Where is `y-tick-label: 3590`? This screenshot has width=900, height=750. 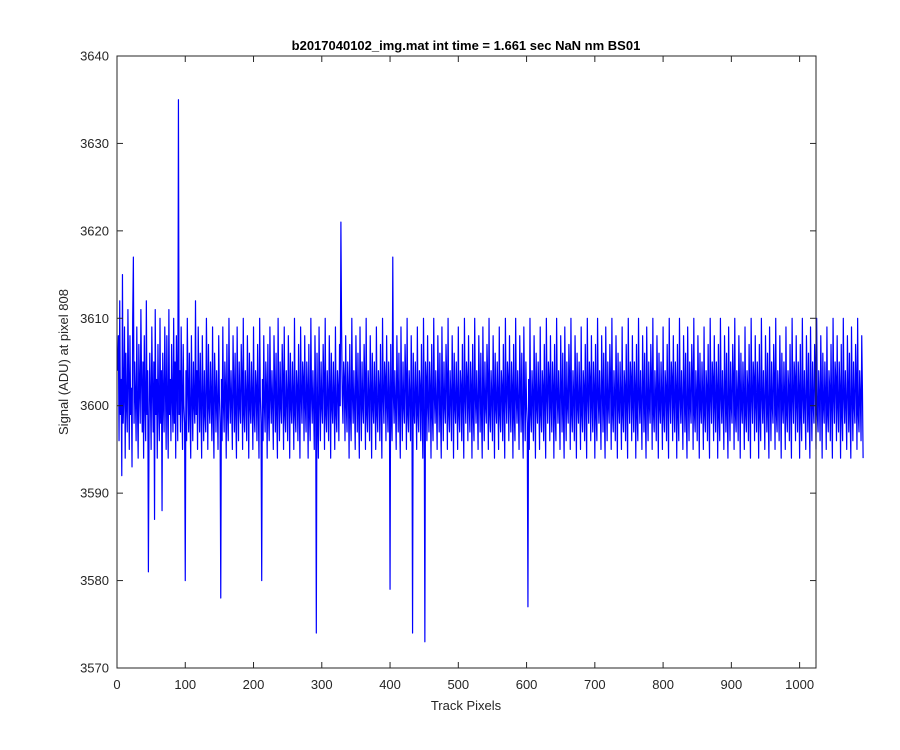 y-tick-label: 3590 is located at coordinates (94, 493).